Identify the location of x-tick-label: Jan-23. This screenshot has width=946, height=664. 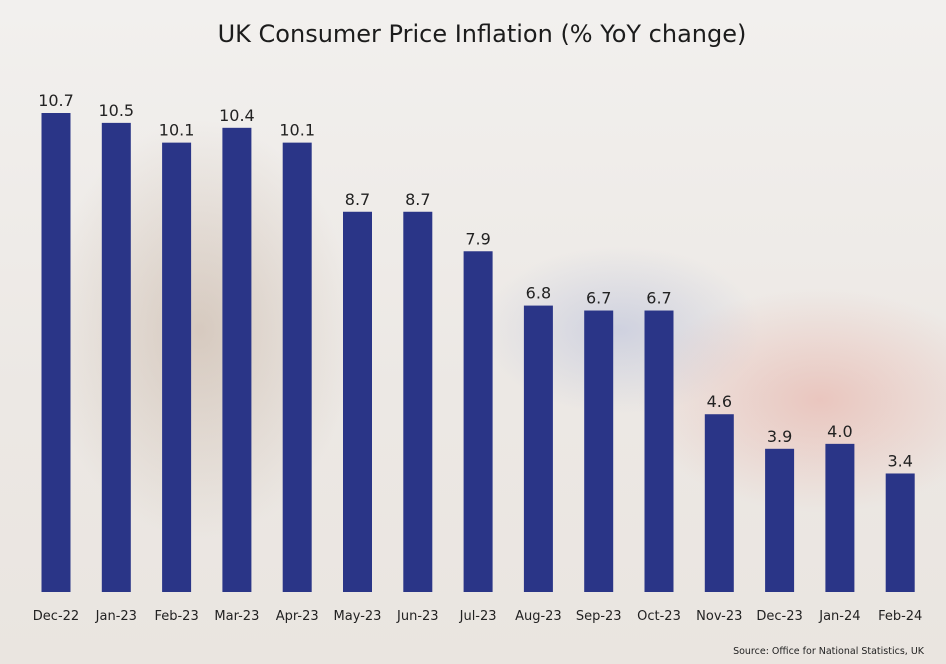
(116, 616).